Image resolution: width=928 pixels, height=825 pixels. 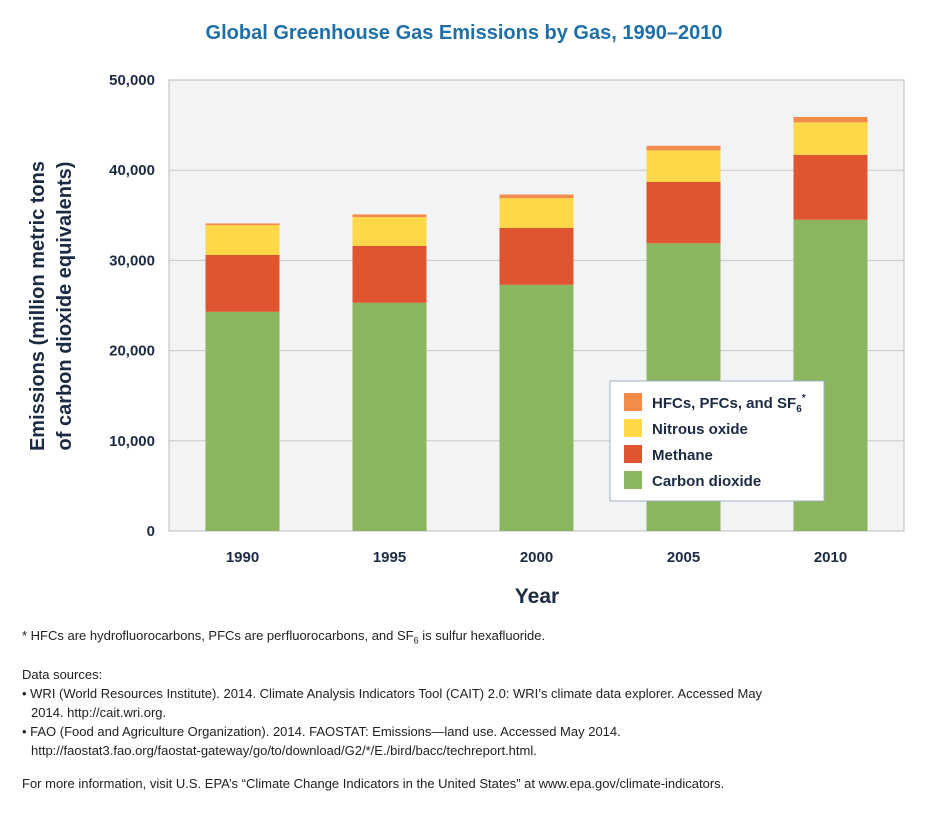 I want to click on legend-label: HFCs, PFCs, and SF6*, so click(x=729, y=404).